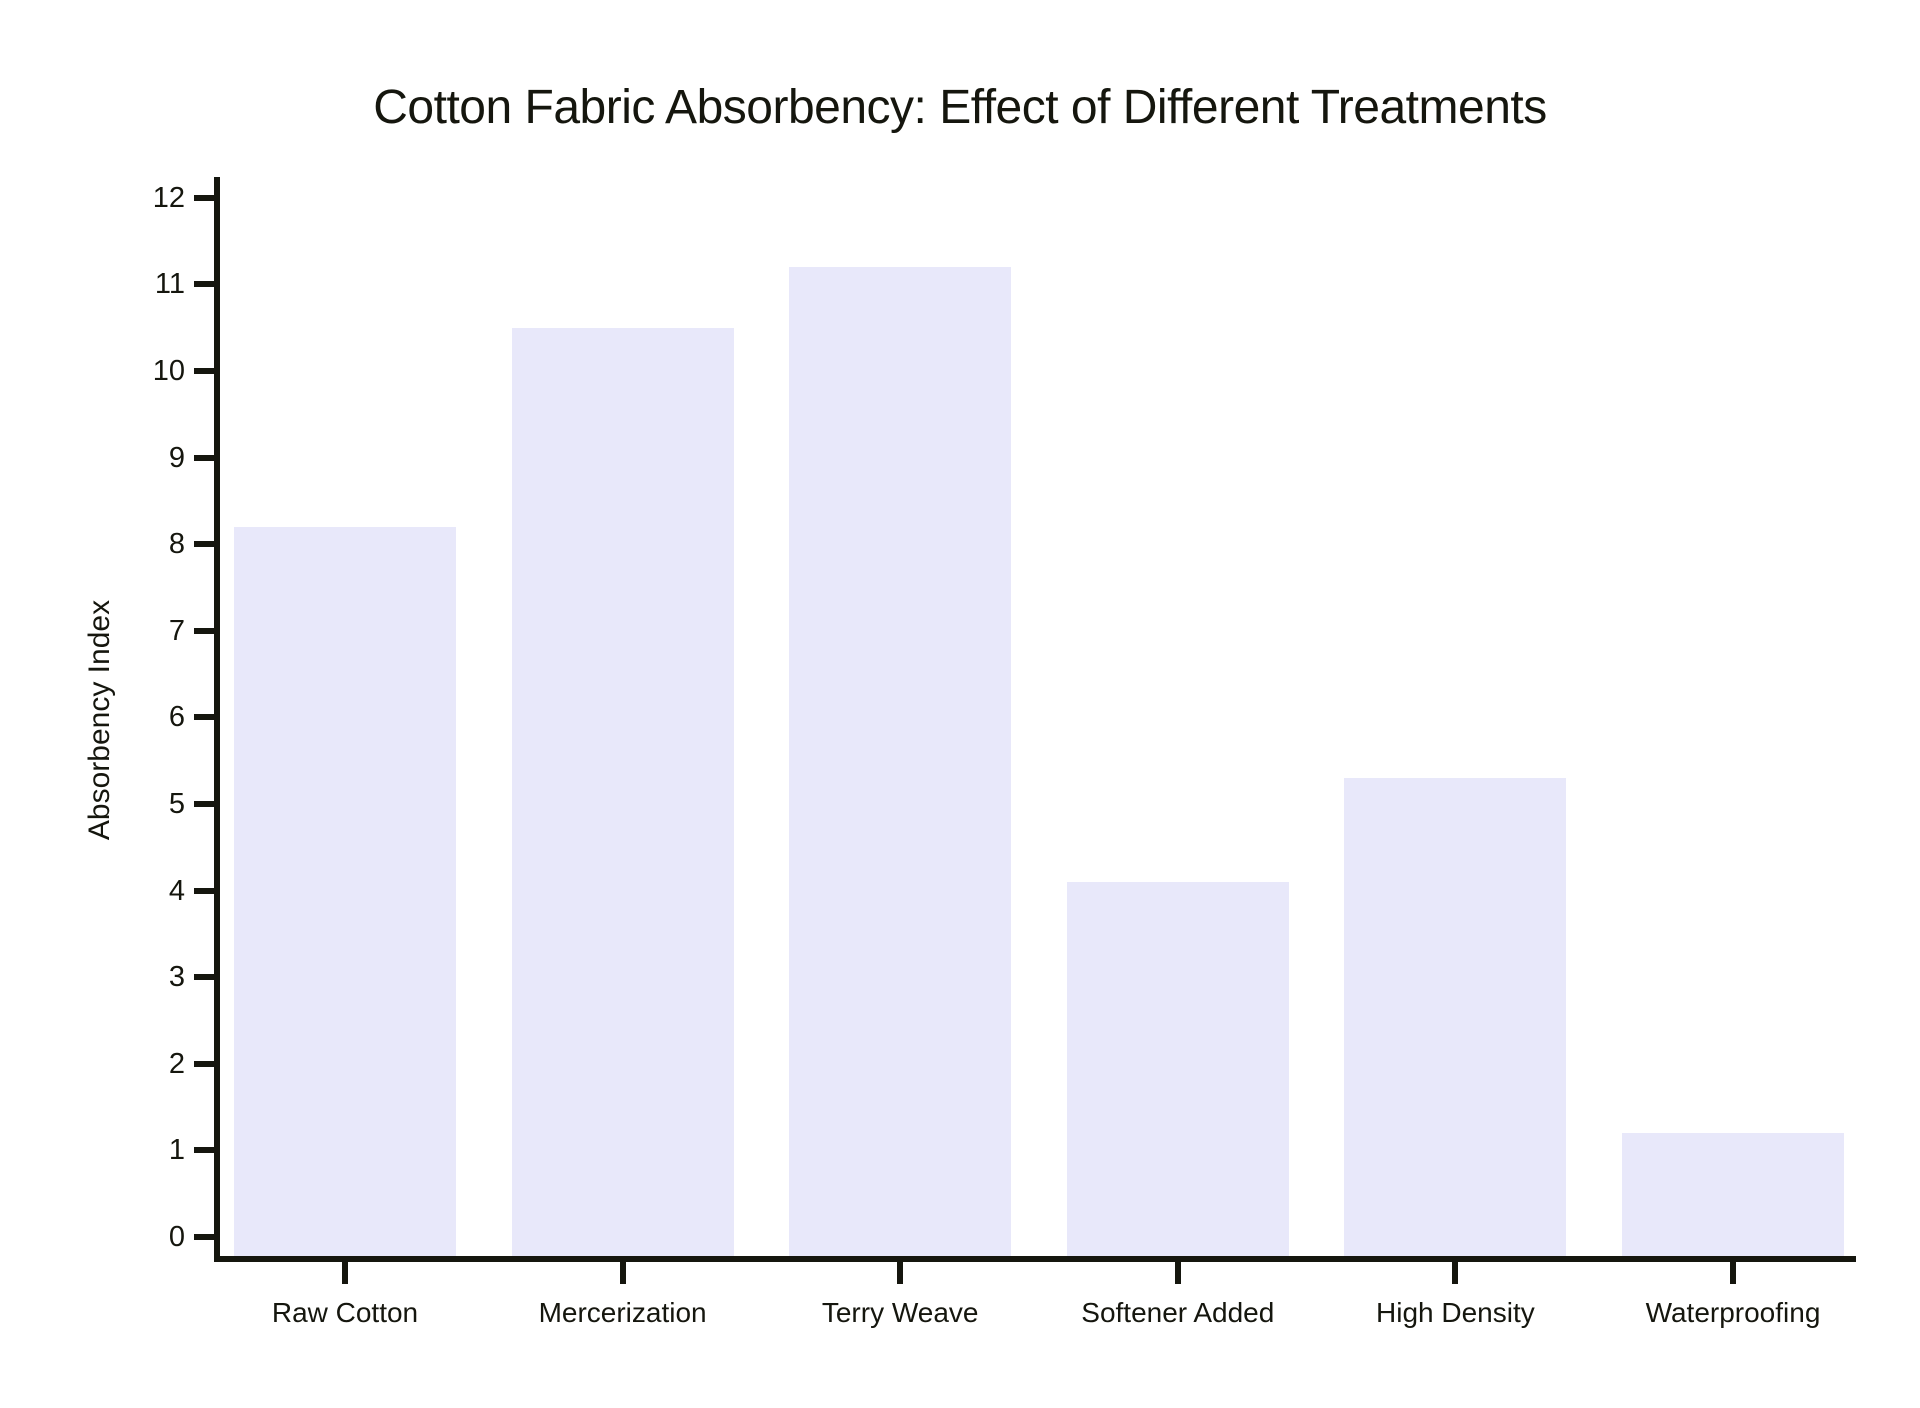 This screenshot has width=1920, height=1408. Describe the element at coordinates (345, 1312) in the screenshot. I see `x-tick-label-raw-cotton: Raw Cotton` at that location.